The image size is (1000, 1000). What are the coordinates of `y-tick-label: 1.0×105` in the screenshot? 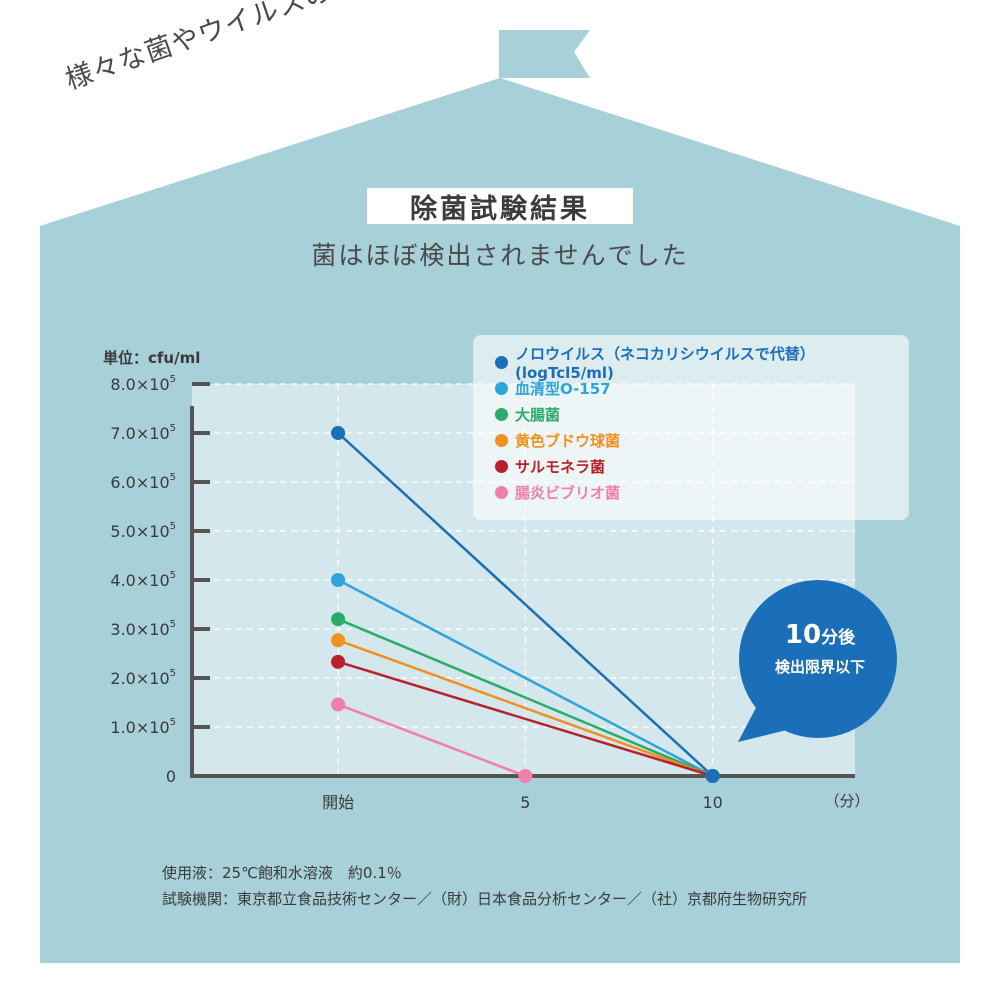 It's located at (143, 727).